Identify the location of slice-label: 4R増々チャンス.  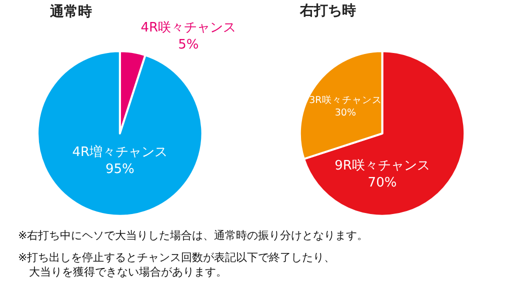
(120, 152).